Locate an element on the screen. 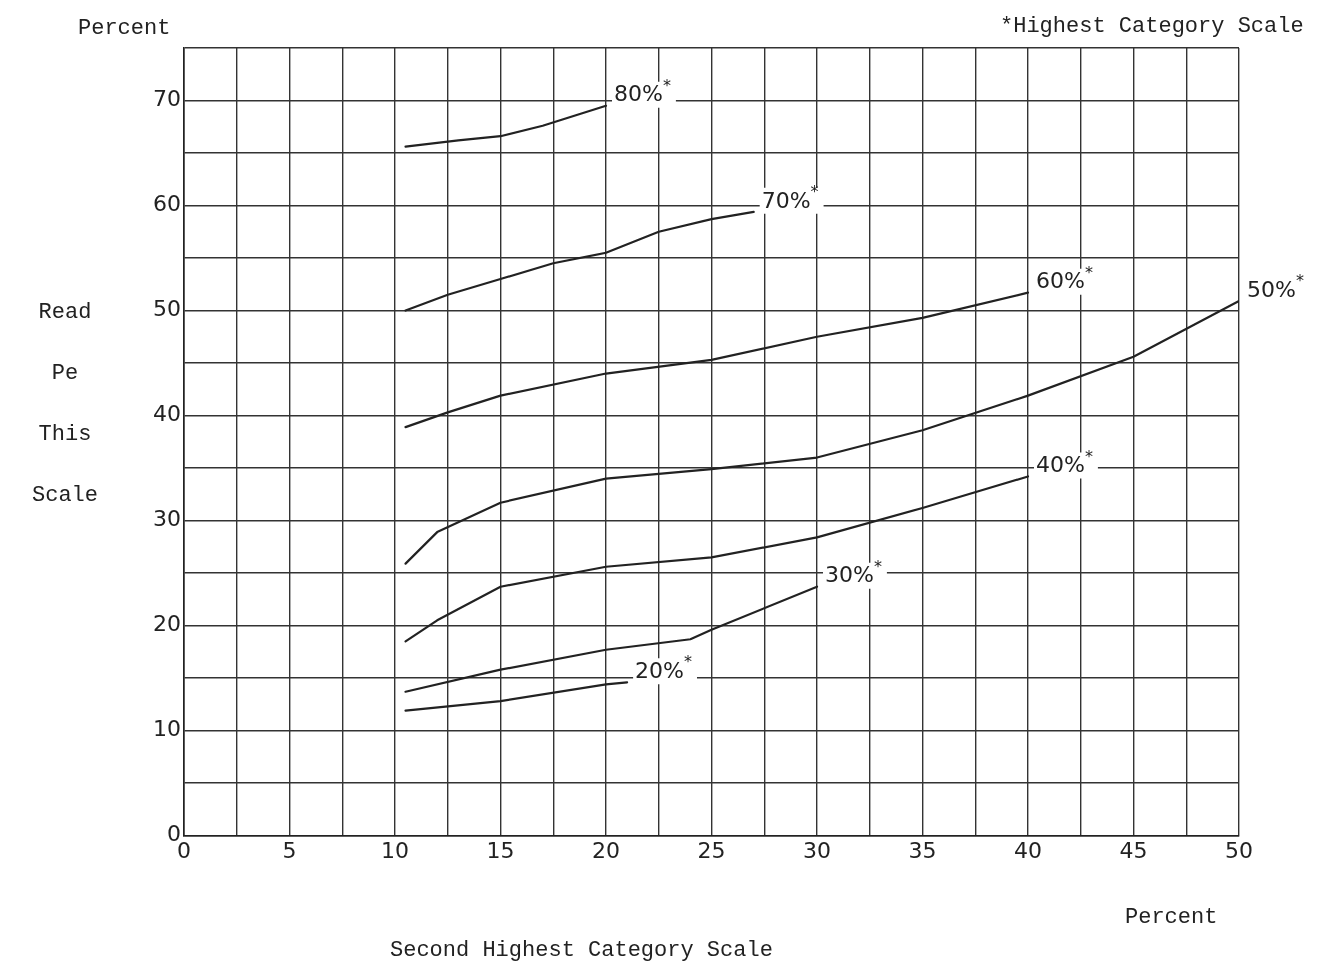 The height and width of the screenshot is (978, 1324). y-tick-label: 30 is located at coordinates (166, 519).